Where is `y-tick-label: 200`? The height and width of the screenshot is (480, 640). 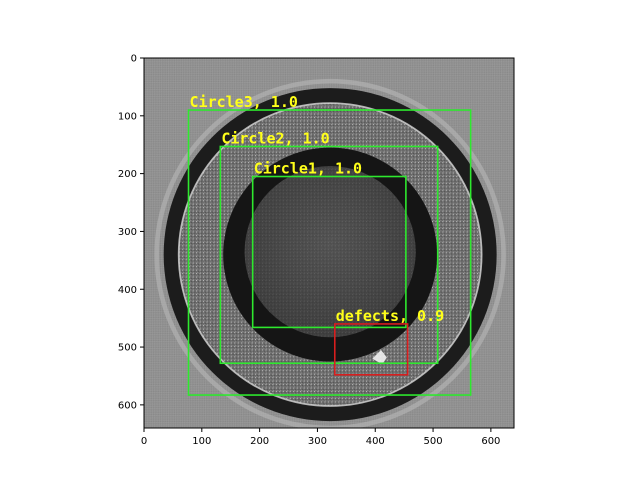 y-tick-label: 200 is located at coordinates (127, 174).